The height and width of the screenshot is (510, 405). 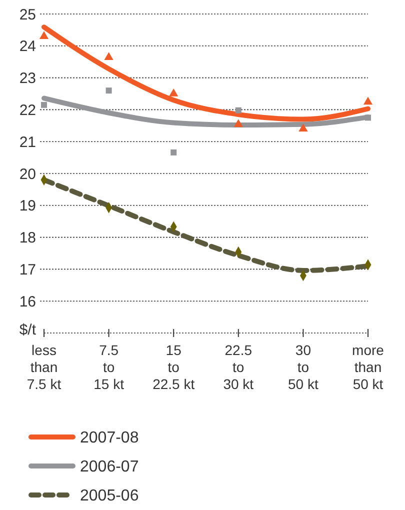 What do you see at coordinates (27, 269) in the screenshot?
I see `y-tick-label: 17` at bounding box center [27, 269].